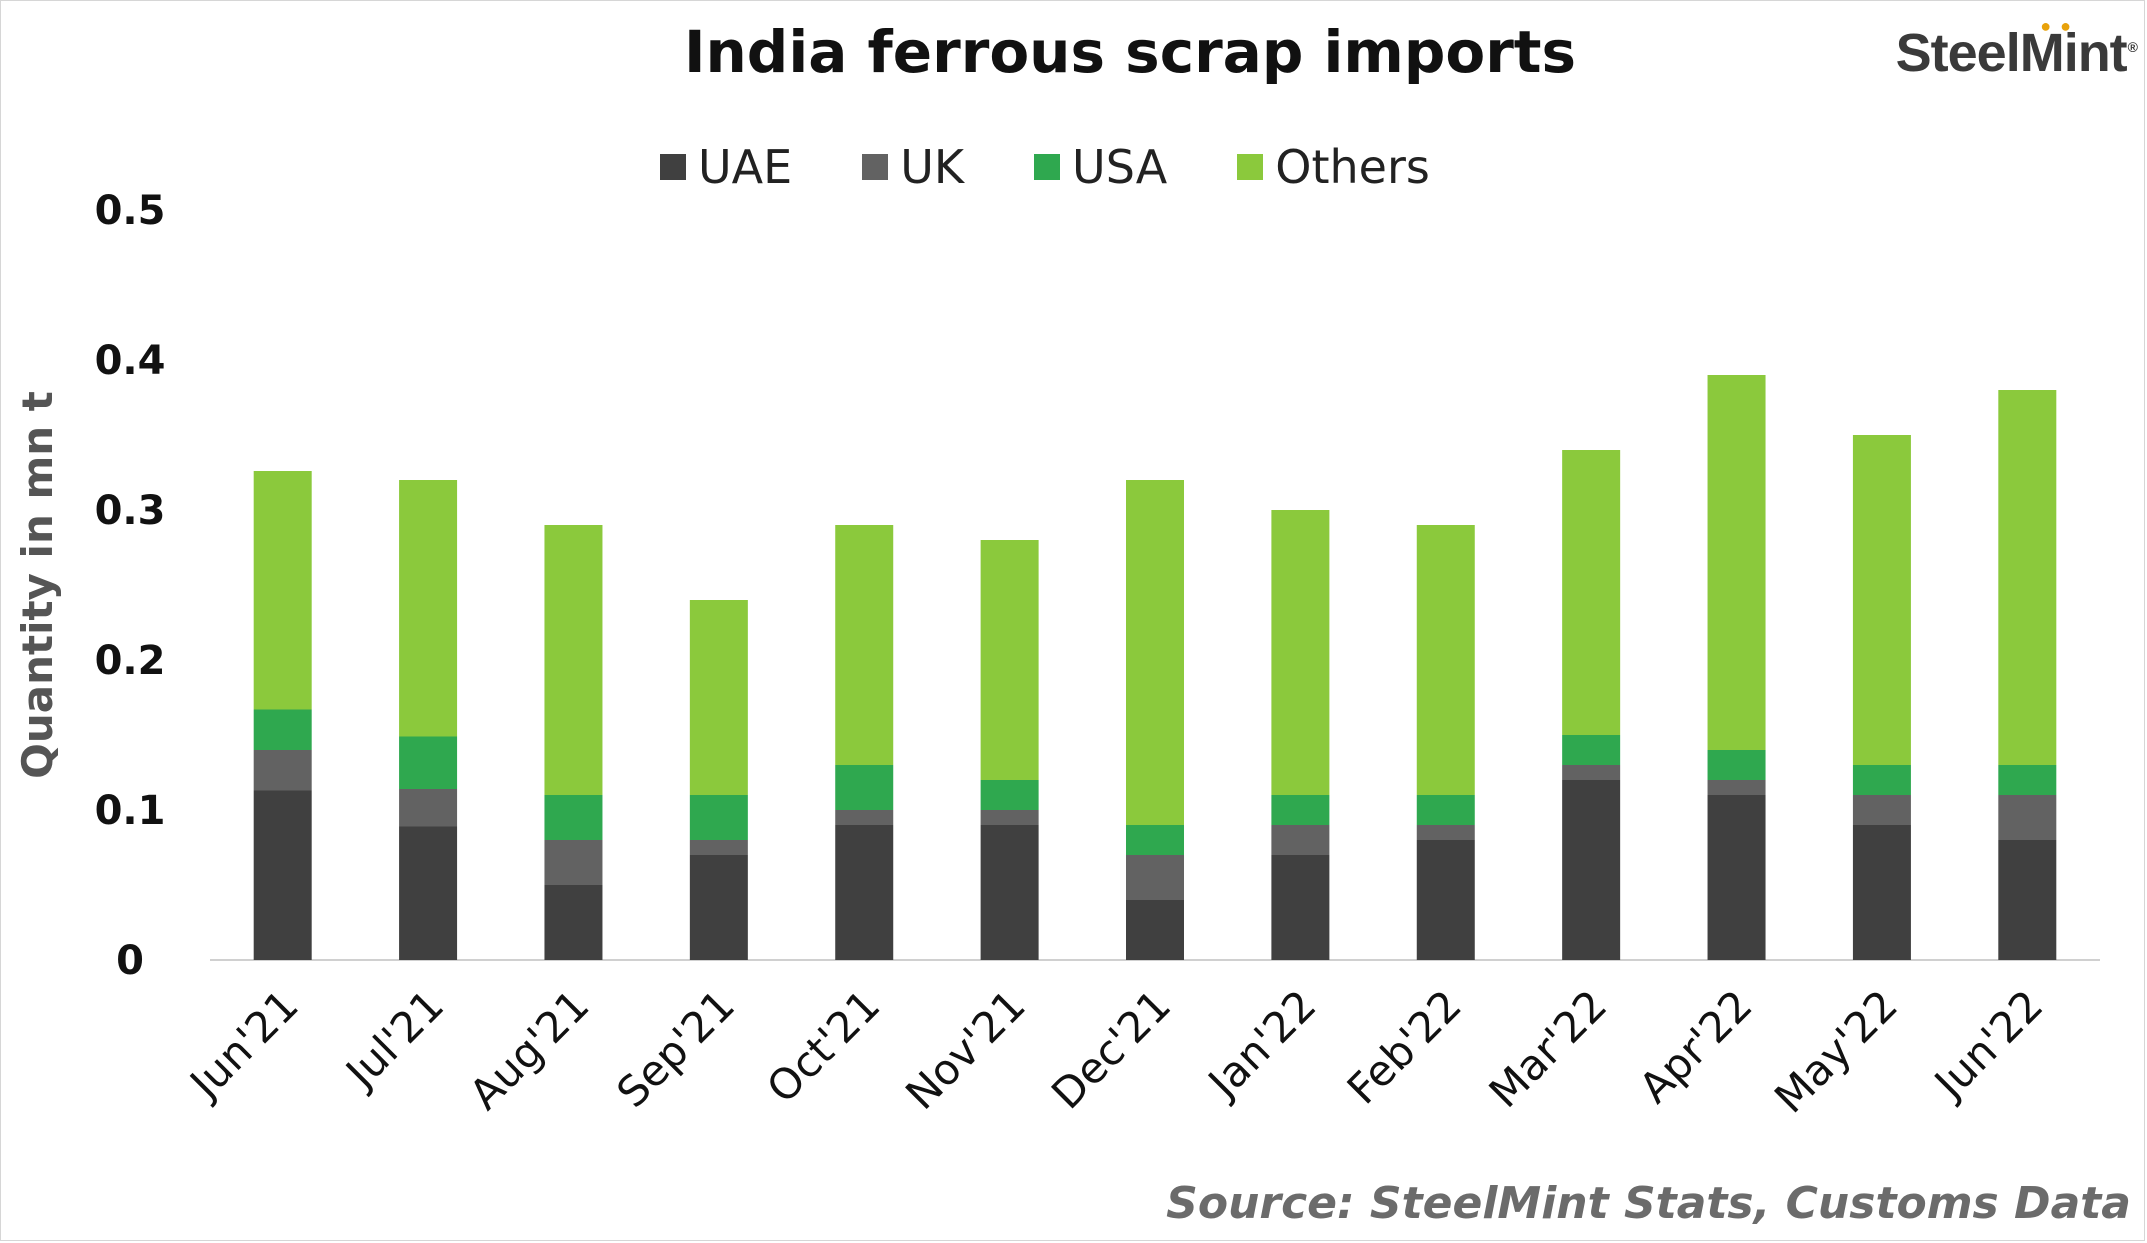 This screenshot has width=2147, height=1243. I want to click on chart-legend: UAE UK USA Others, so click(1080, 167).